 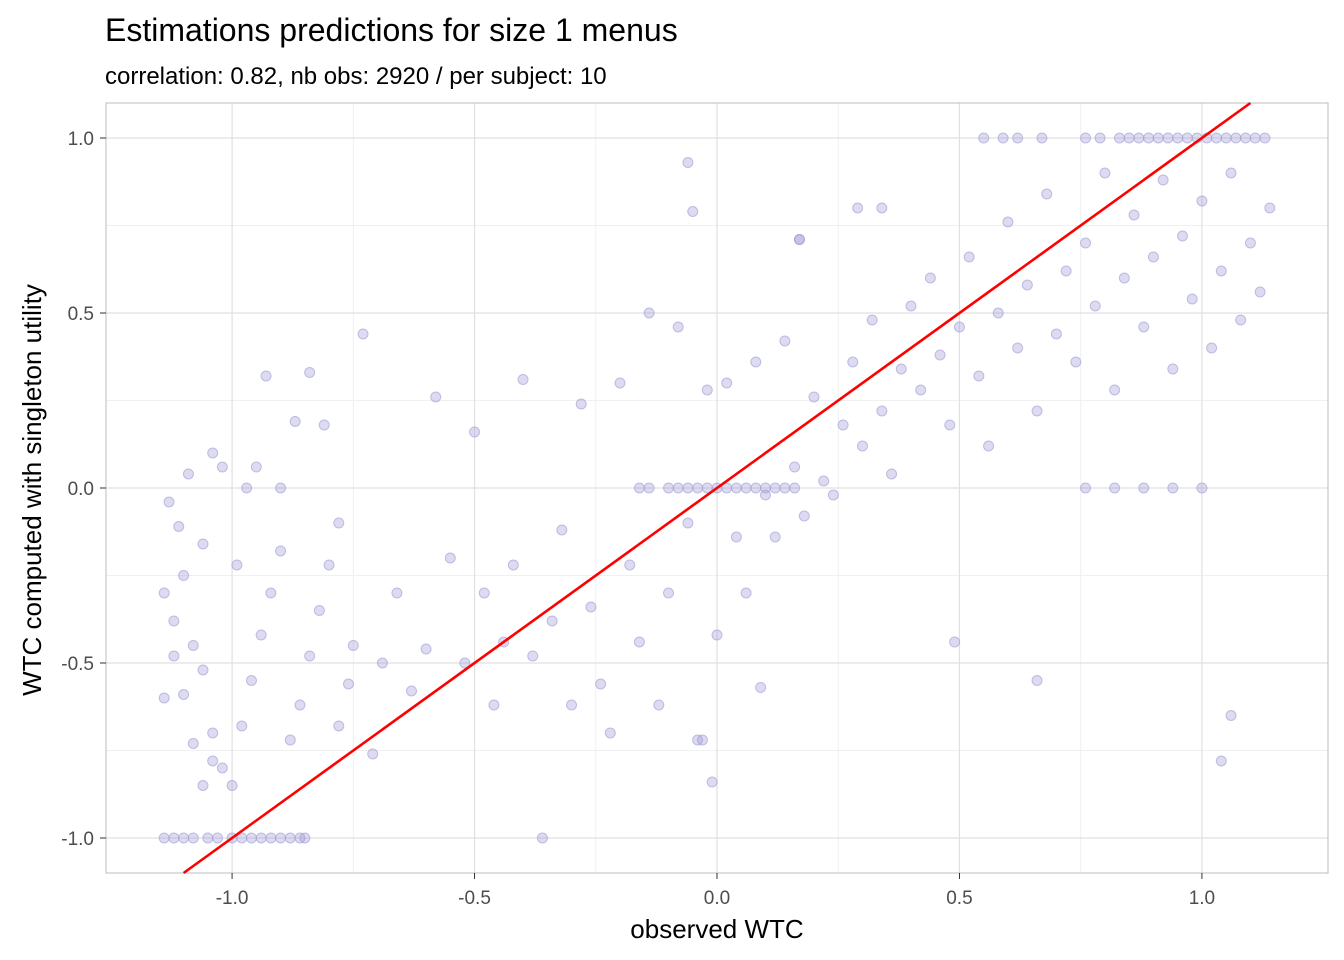 What do you see at coordinates (391, 30) in the screenshot?
I see `chart-title: Estimations predictions for size 1 menus` at bounding box center [391, 30].